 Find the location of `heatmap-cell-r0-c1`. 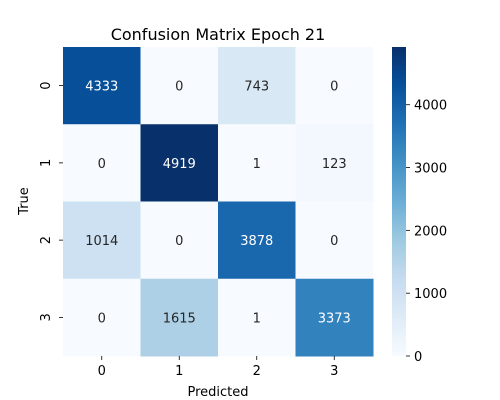

heatmap-cell-r0-c1 is located at coordinates (179, 86).